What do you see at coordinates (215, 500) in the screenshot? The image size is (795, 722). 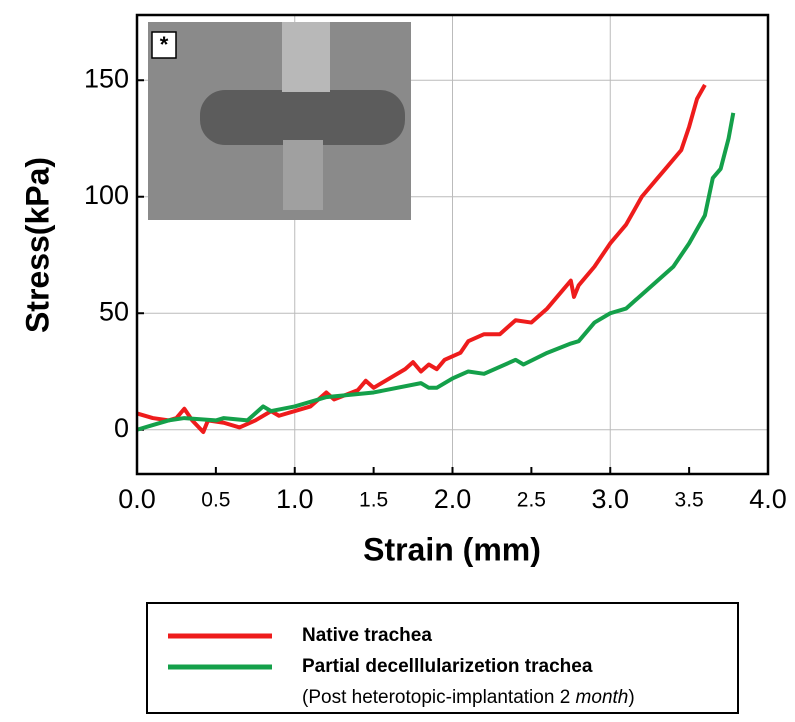 I see `x-tick-label: 0.5` at bounding box center [215, 500].